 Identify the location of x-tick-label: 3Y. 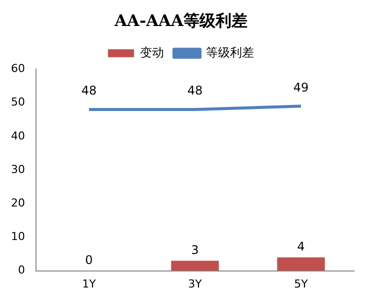
(195, 283).